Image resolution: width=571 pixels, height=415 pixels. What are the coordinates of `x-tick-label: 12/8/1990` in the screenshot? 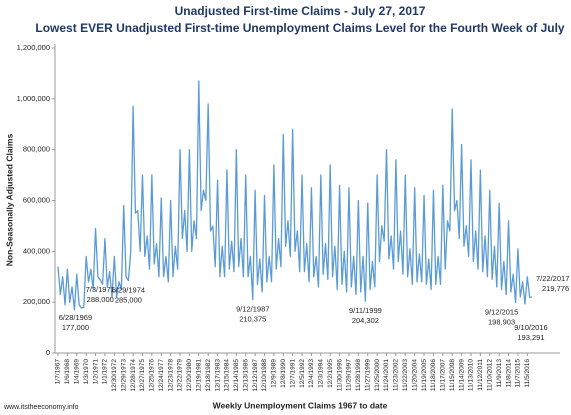 It's located at (283, 373).